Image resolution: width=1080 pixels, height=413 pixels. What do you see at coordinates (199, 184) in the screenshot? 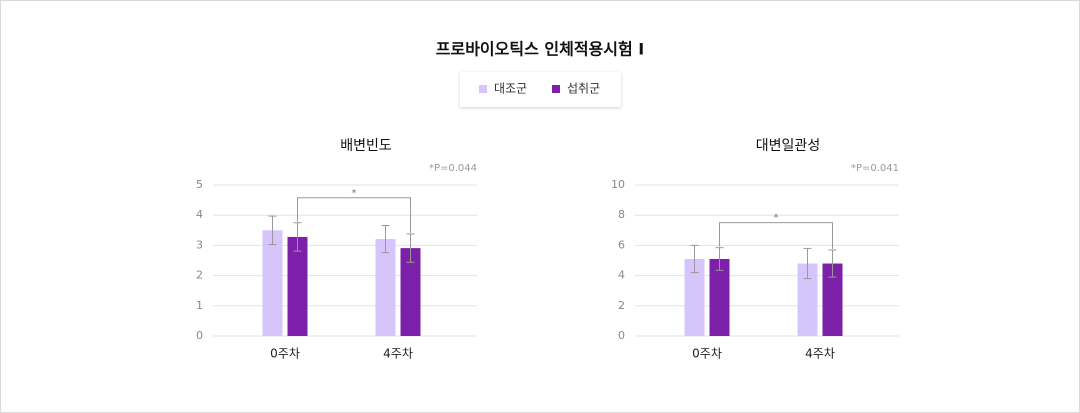
I see `y-tick-label: 5` at bounding box center [199, 184].